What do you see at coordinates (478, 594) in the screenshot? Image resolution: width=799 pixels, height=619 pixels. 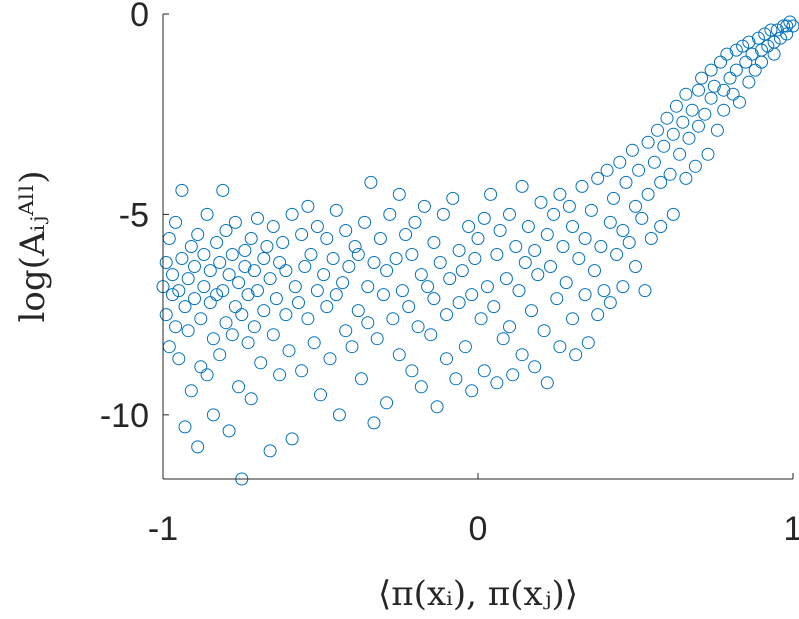 I see `x-axis-label: ⟨π(xᵢ), π(xⱼ)⟩` at bounding box center [478, 594].